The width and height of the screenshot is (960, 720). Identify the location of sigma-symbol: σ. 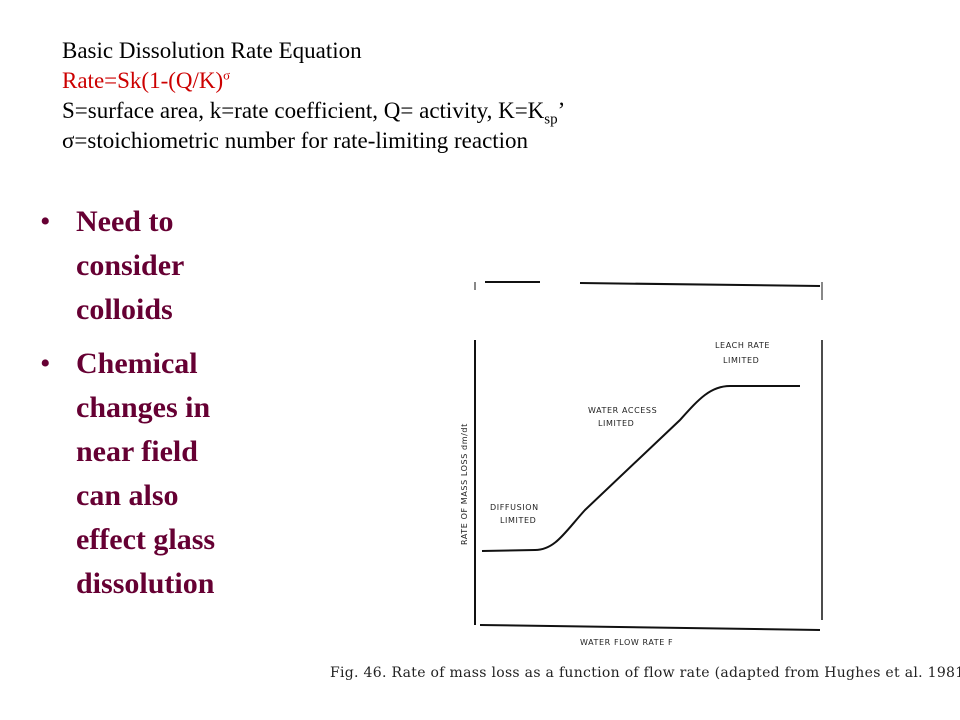
(68, 140).